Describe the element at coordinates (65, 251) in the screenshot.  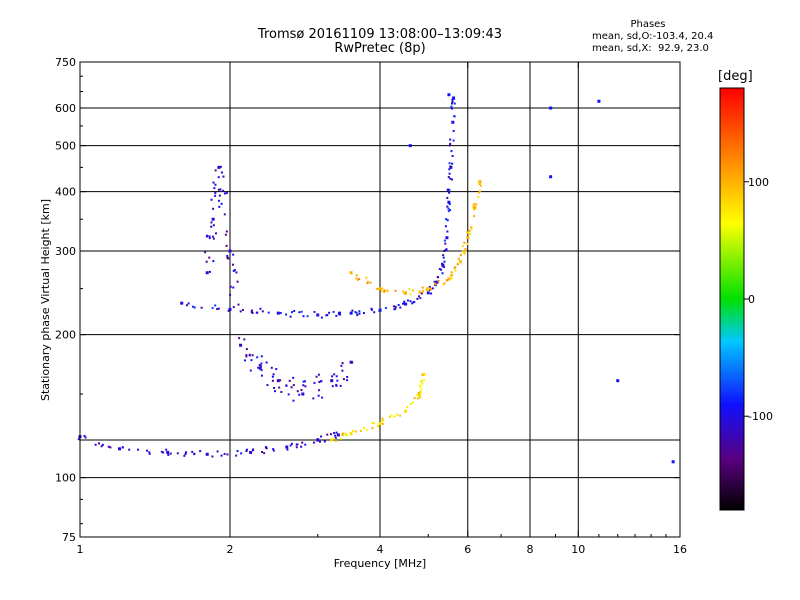
I see `y-tick-label: 300` at that location.